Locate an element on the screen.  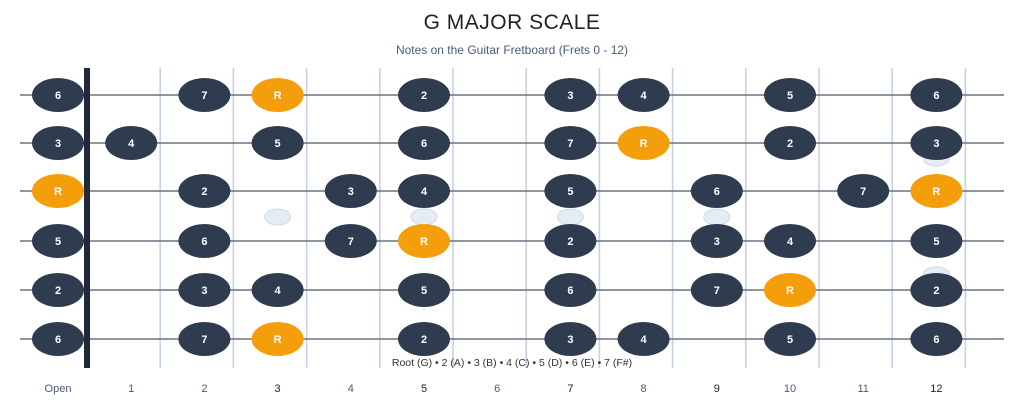
fret-number-label: 8 is located at coordinates (644, 389).